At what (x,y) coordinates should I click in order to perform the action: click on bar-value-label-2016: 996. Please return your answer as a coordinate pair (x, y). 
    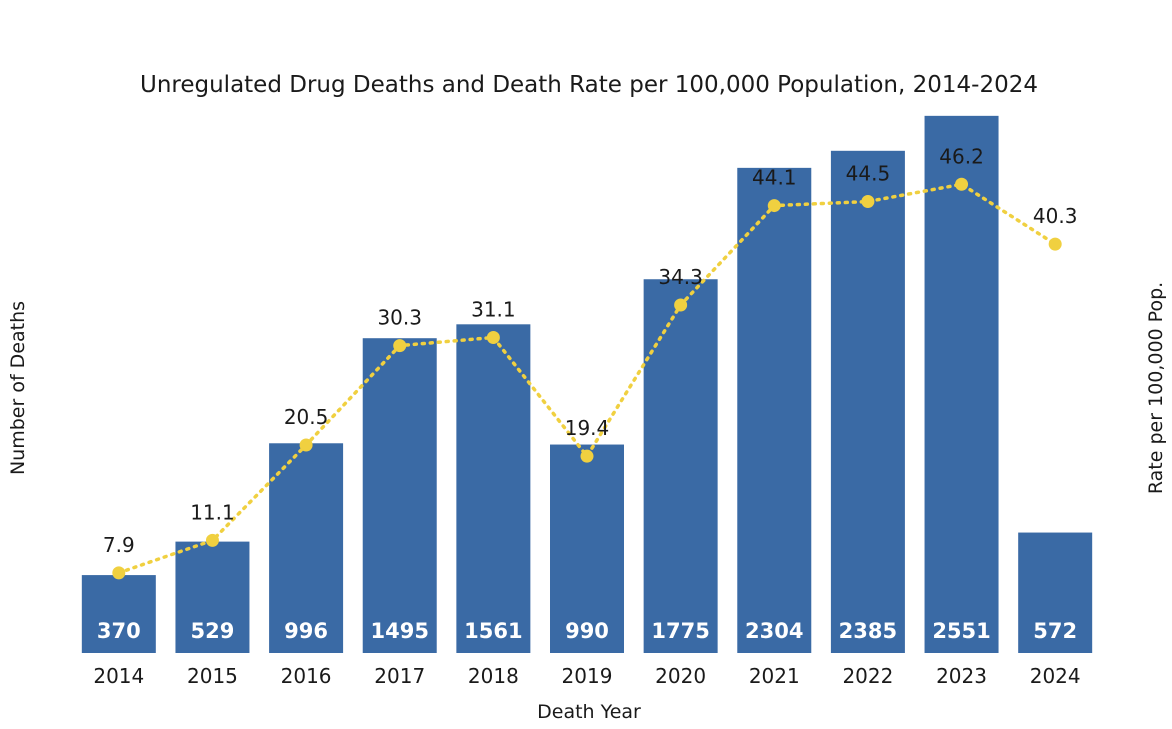
    Looking at the image, I should click on (306, 631).